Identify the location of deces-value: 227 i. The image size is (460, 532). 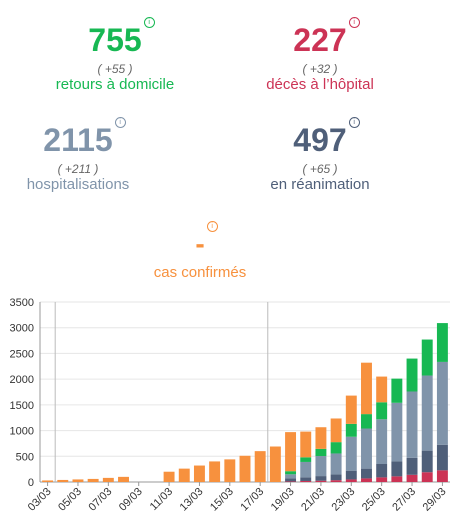
(326, 37).